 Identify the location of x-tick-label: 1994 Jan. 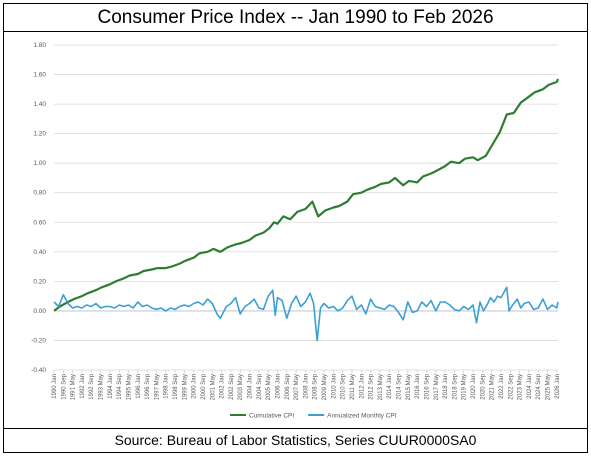
(111, 386).